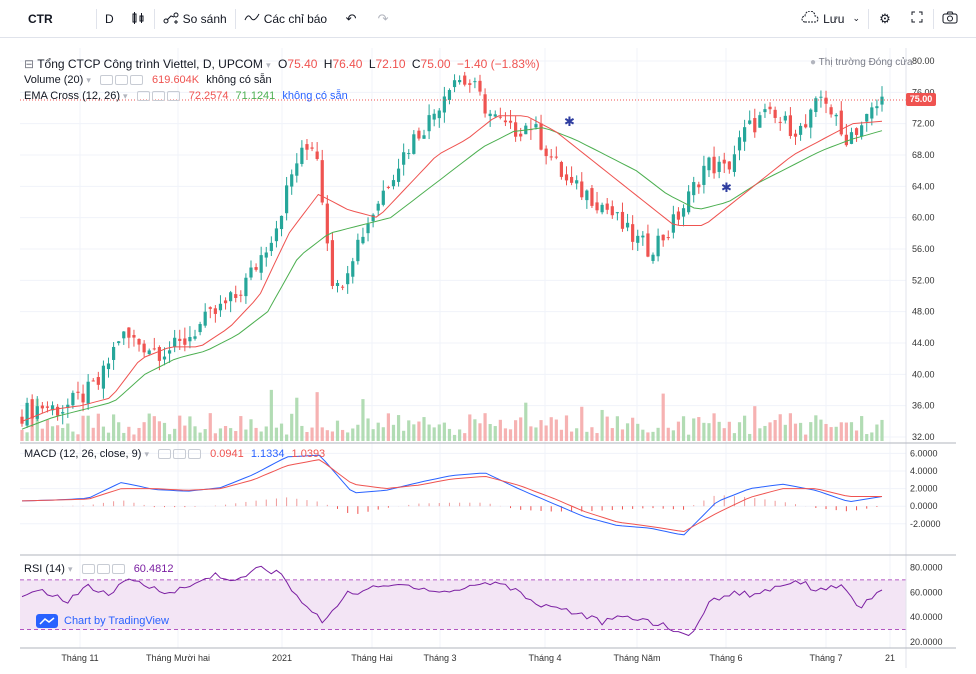  Describe the element at coordinates (195, 19) in the screenshot. I see `compare-button: So sánh` at that location.